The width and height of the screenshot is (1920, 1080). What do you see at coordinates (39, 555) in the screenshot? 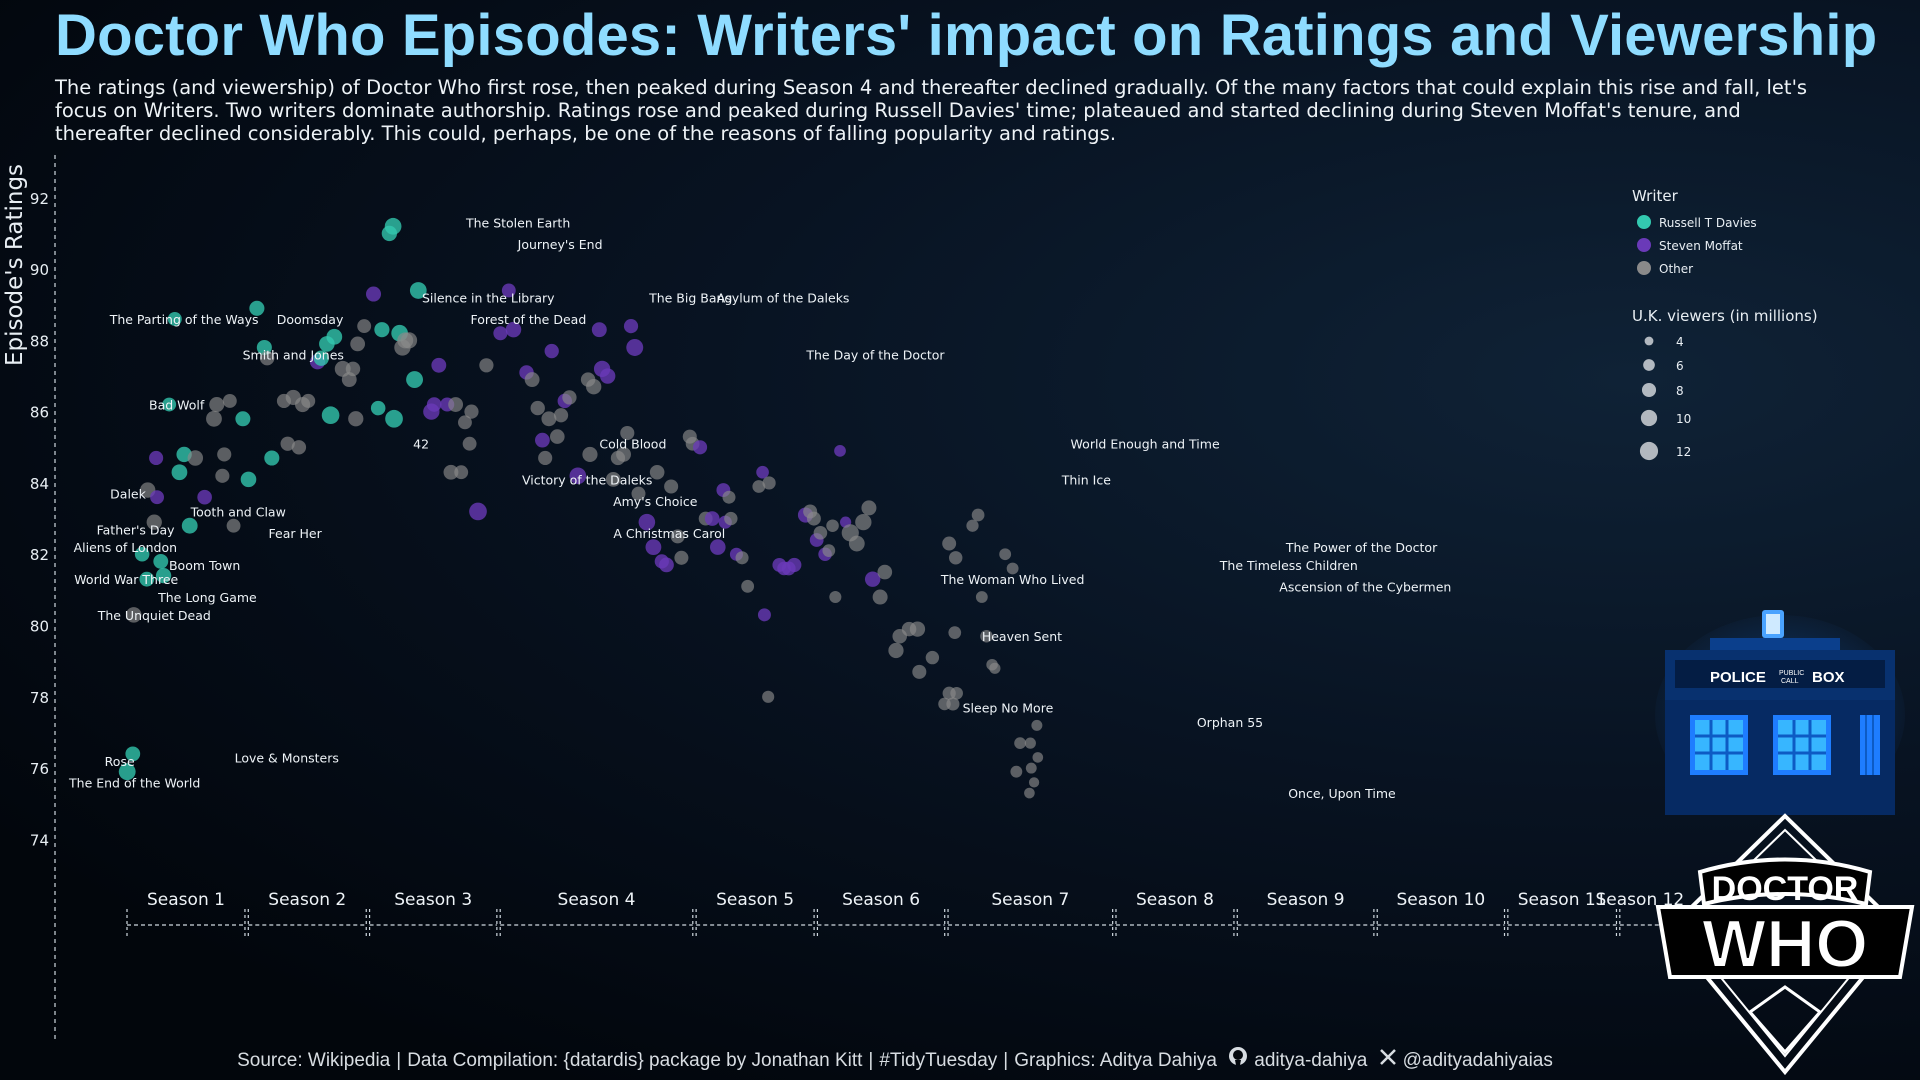
I see `y-tick-label: 82` at bounding box center [39, 555].